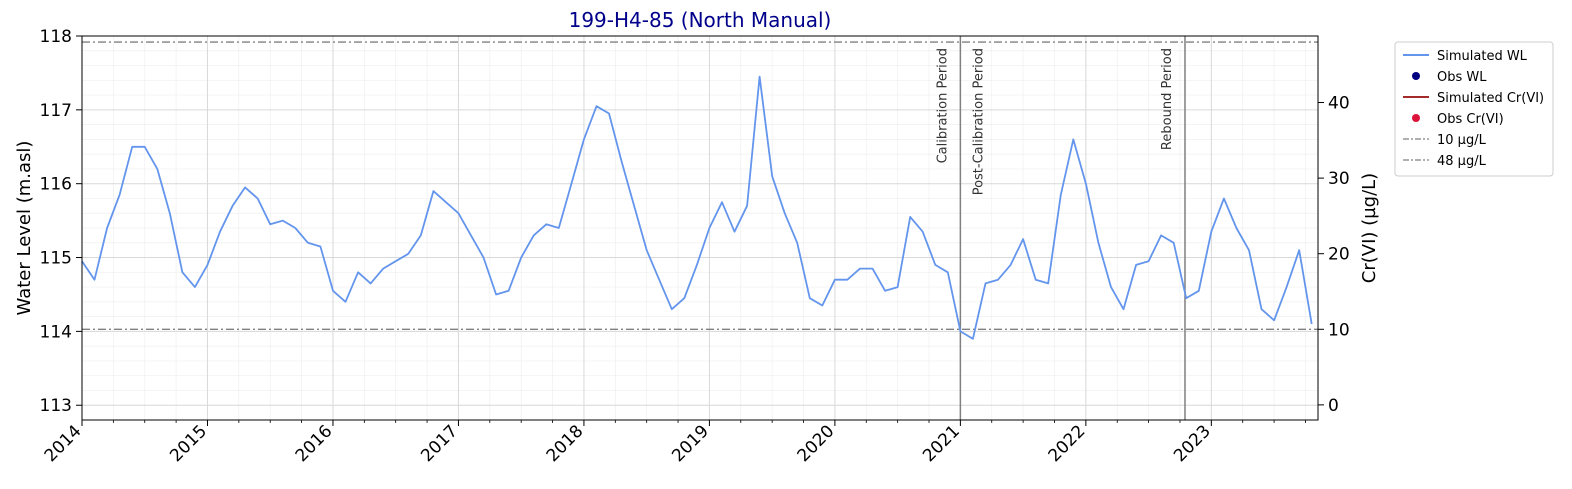 This screenshot has height=489, width=1572. I want to click on x-tick-label: 2017, so click(439, 443).